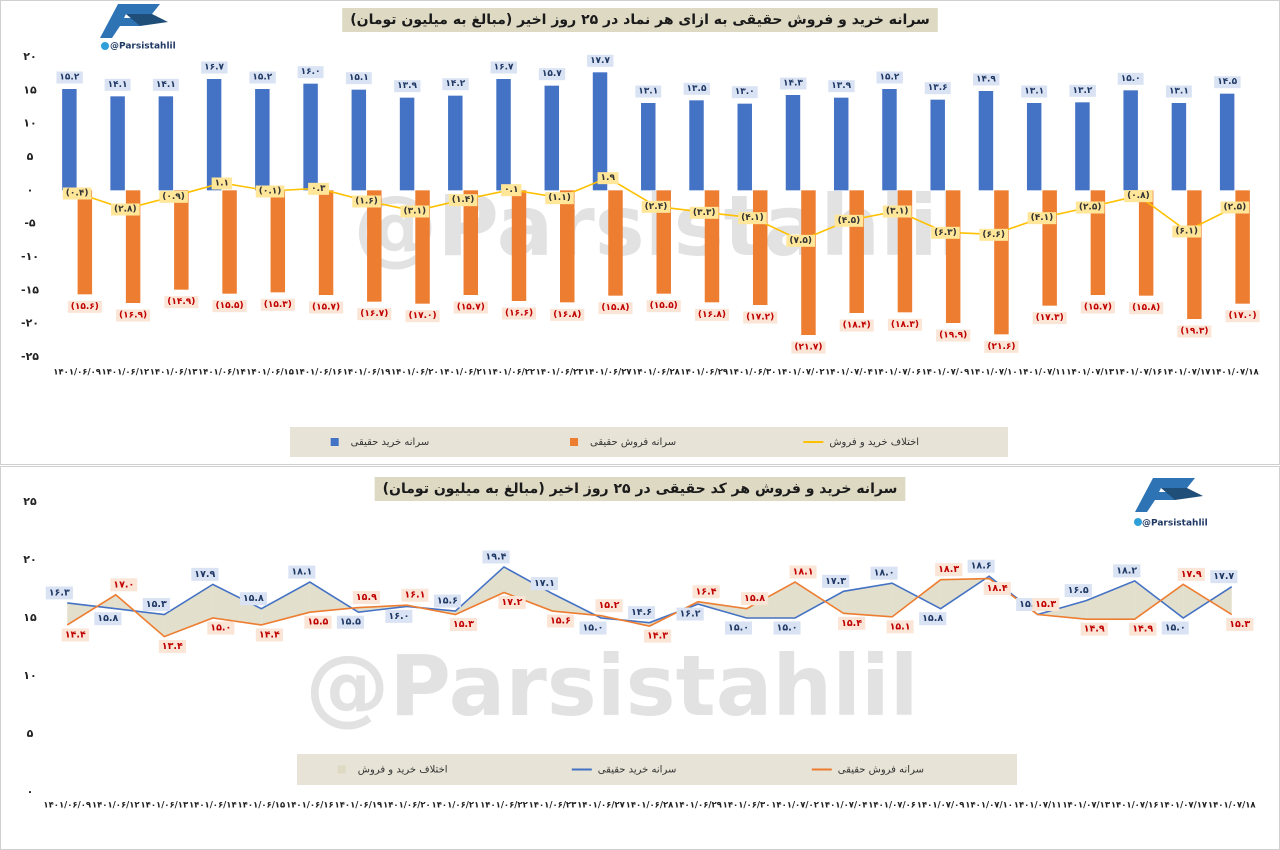 The width and height of the screenshot is (1280, 850). What do you see at coordinates (407, 806) in the screenshot?
I see `x-tick-label: ۱۴۰۱/۰۶/۲۰` at bounding box center [407, 806].